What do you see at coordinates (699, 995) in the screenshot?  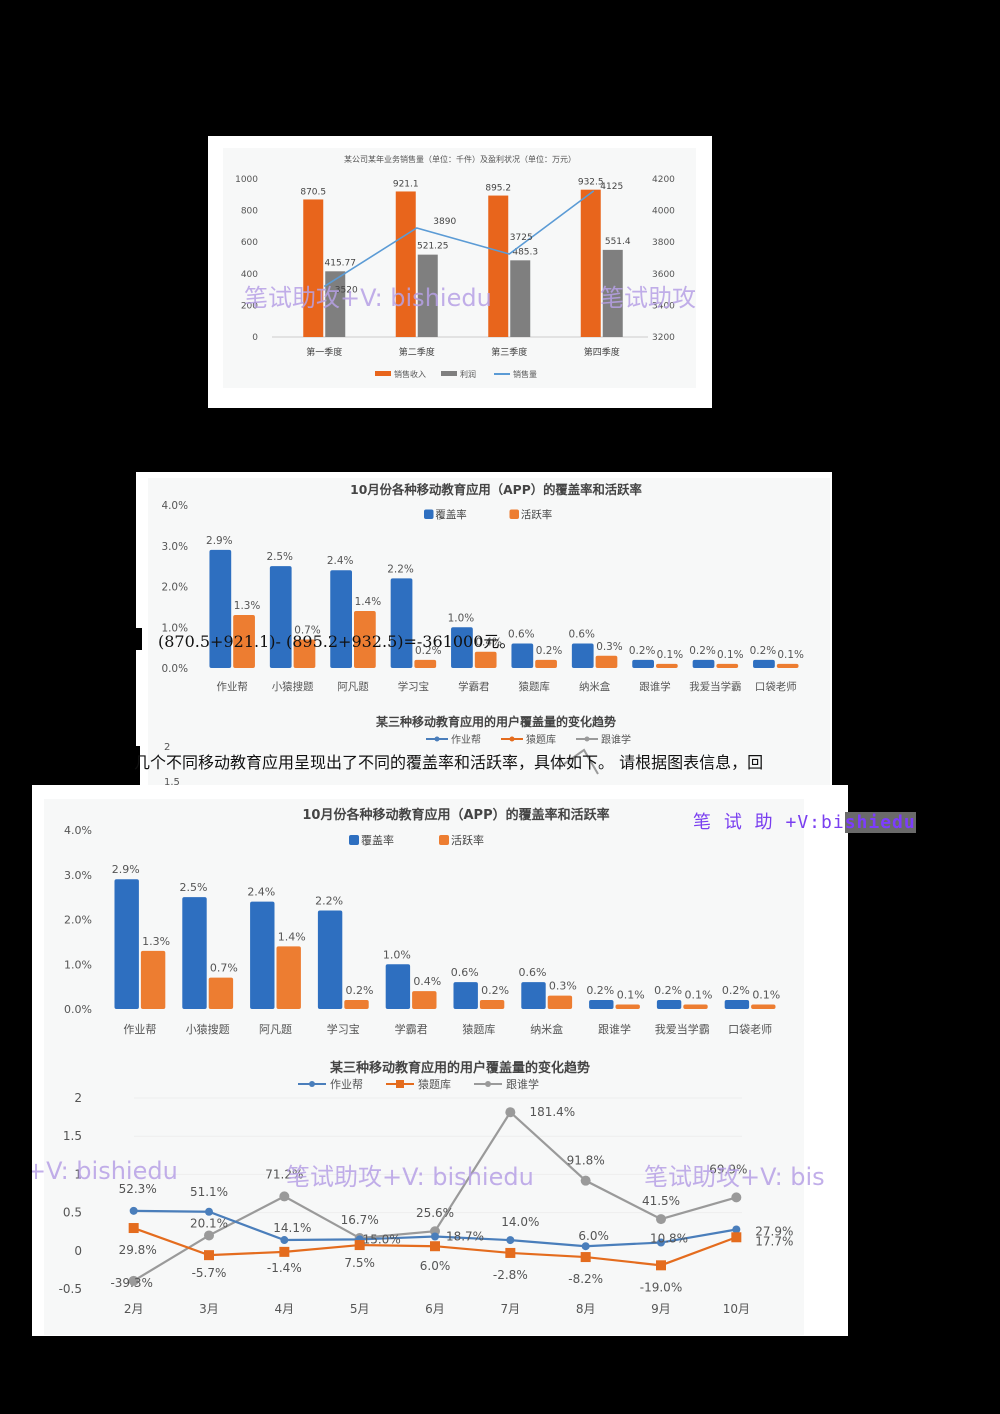 I see `data-label-activity: 0.1%` at bounding box center [699, 995].